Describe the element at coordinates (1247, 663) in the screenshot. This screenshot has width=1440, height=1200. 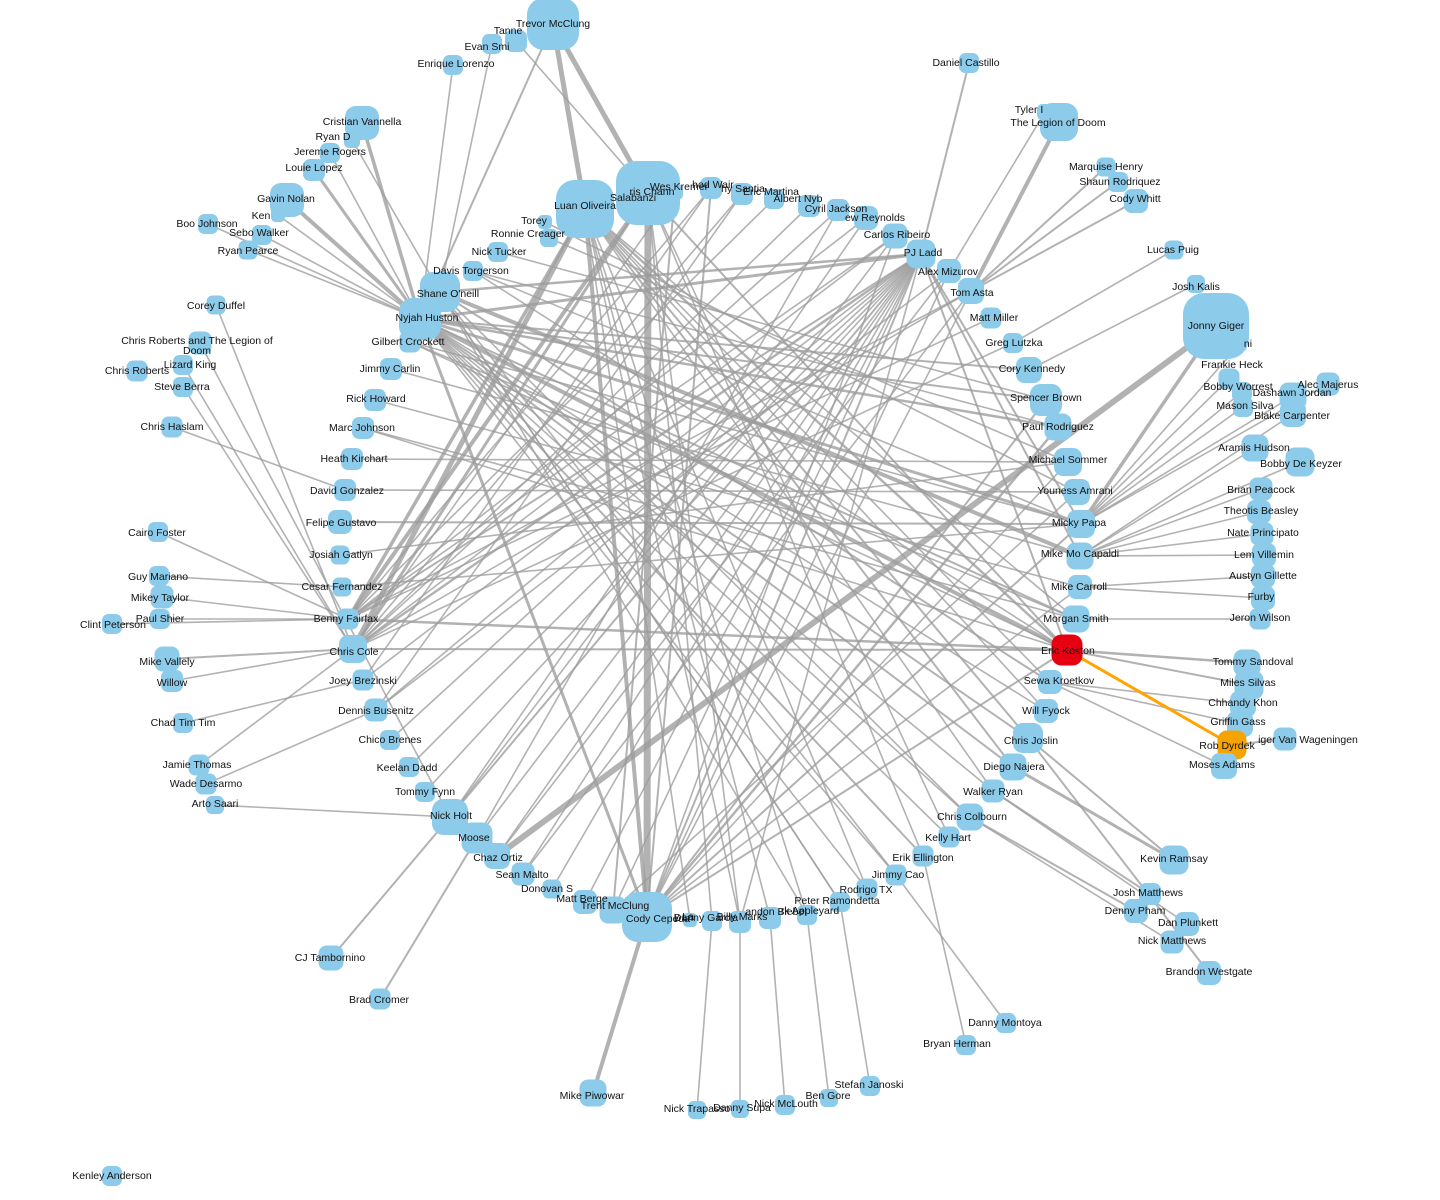
I see `node-tommy-sandoval` at that location.